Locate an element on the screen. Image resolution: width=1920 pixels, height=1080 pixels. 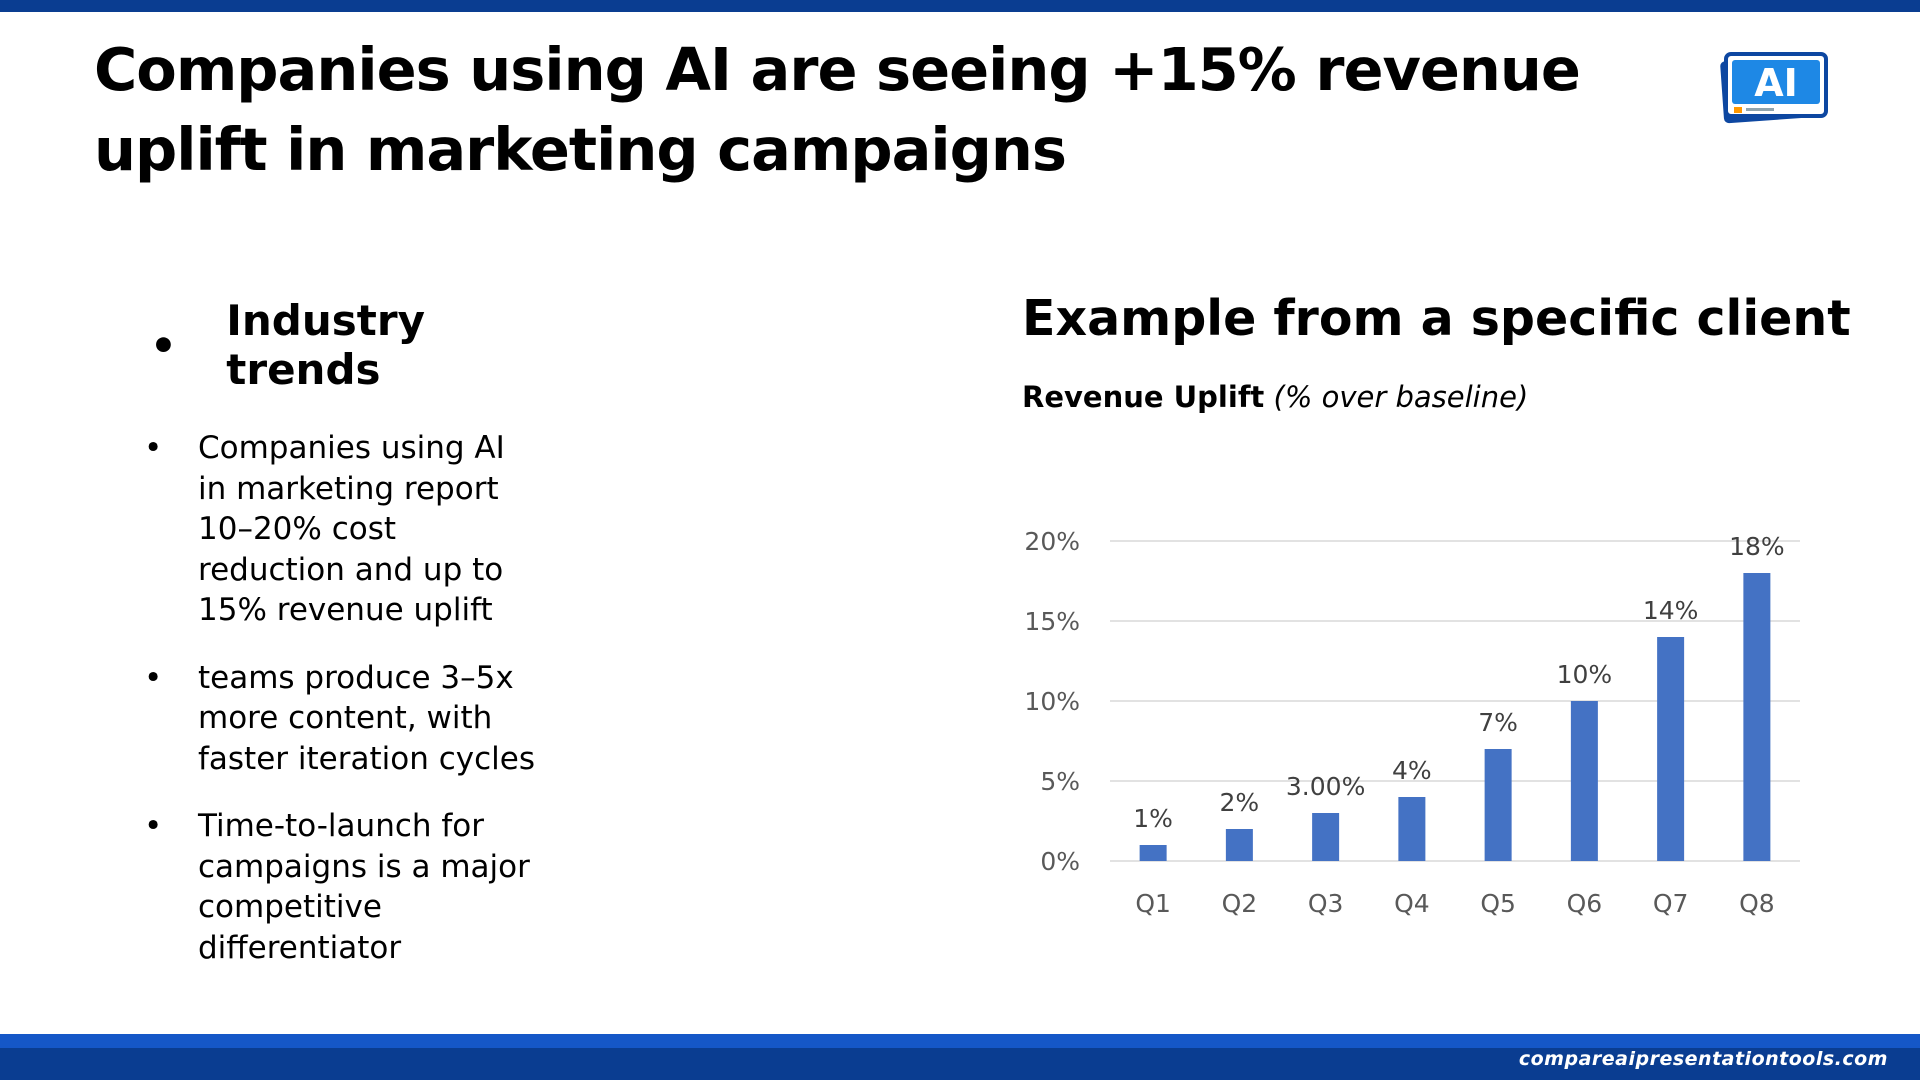
chart-subtitle: Revenue Uplift (% over baseline) is located at coordinates (1275, 397).